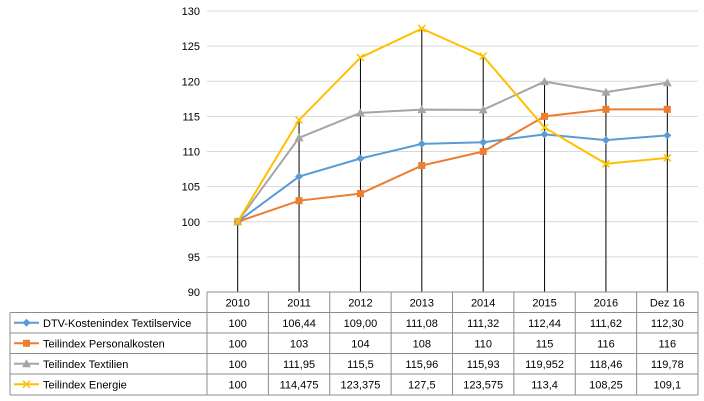  I want to click on data-label-s2-c4: 115,93, so click(483, 365).